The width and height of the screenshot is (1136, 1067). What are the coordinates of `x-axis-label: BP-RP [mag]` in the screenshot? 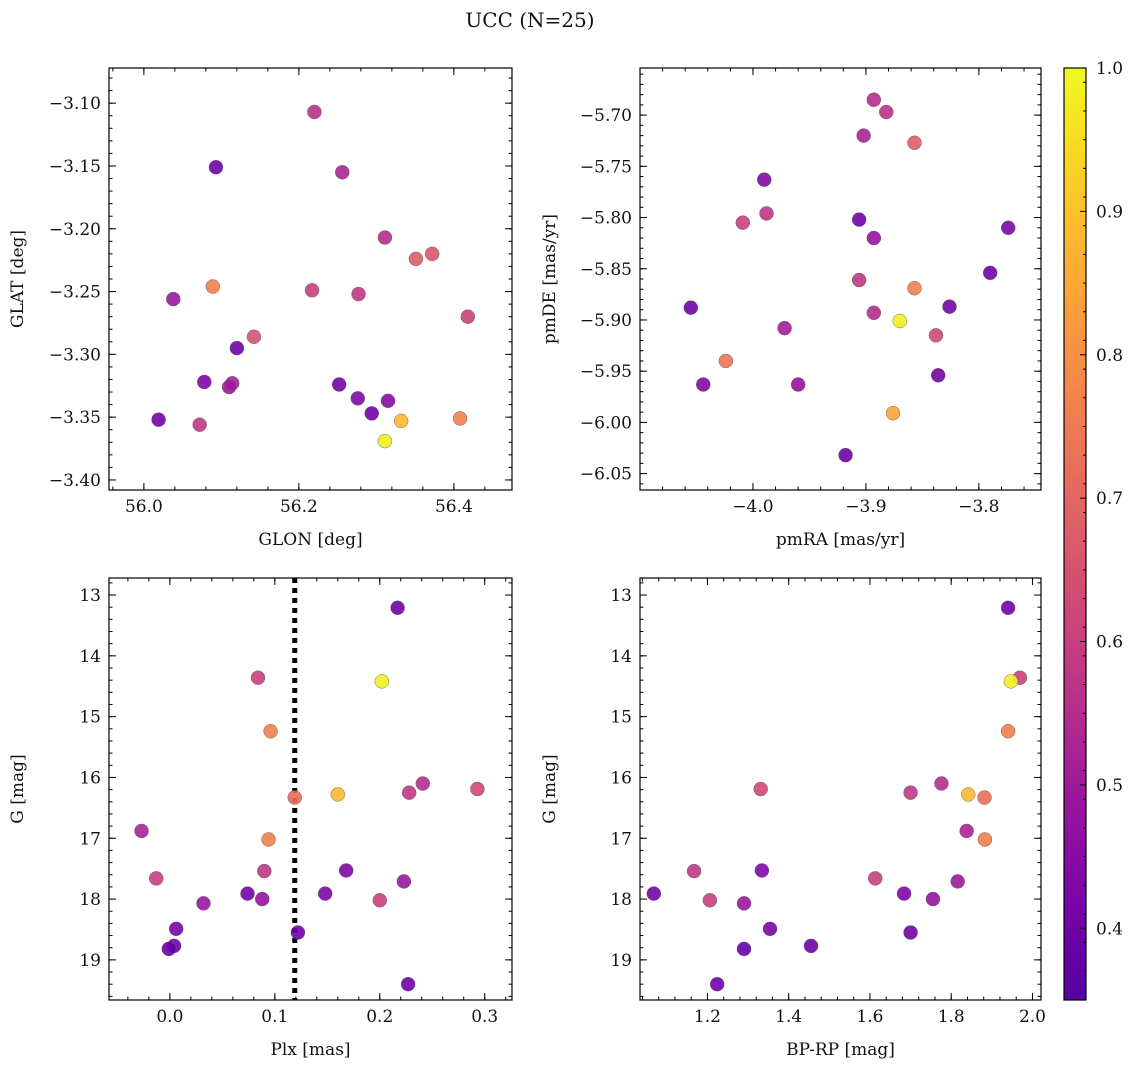 It's located at (840, 1050).